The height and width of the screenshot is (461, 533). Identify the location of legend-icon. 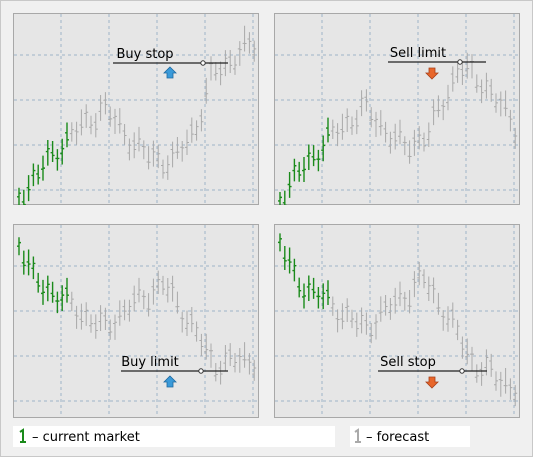
(357, 435).